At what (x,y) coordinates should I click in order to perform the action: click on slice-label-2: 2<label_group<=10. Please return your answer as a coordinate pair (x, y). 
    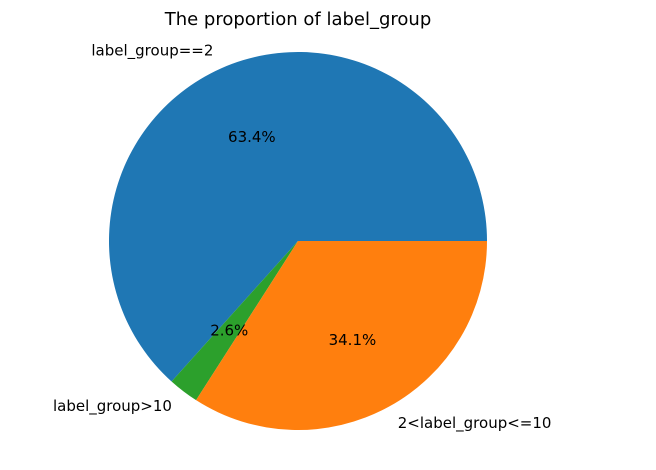
    Looking at the image, I should click on (475, 423).